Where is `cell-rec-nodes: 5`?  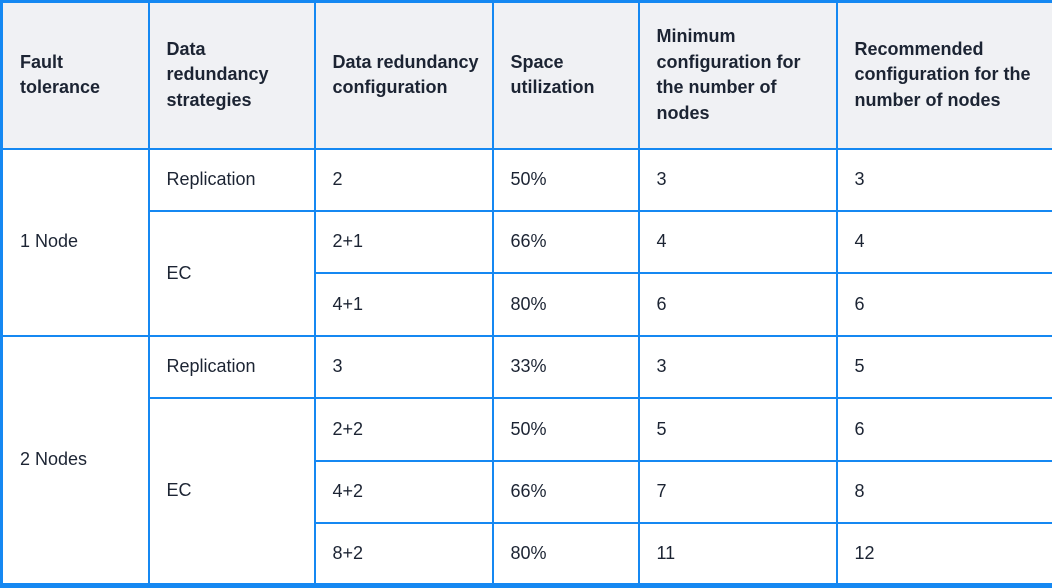
cell-rec-nodes: 5 is located at coordinates (943, 367).